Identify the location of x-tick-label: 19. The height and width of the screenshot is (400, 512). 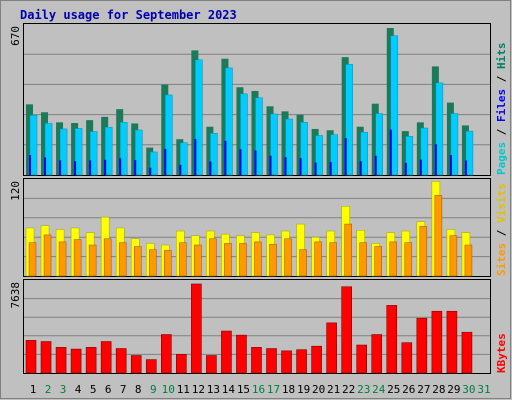
(303, 389).